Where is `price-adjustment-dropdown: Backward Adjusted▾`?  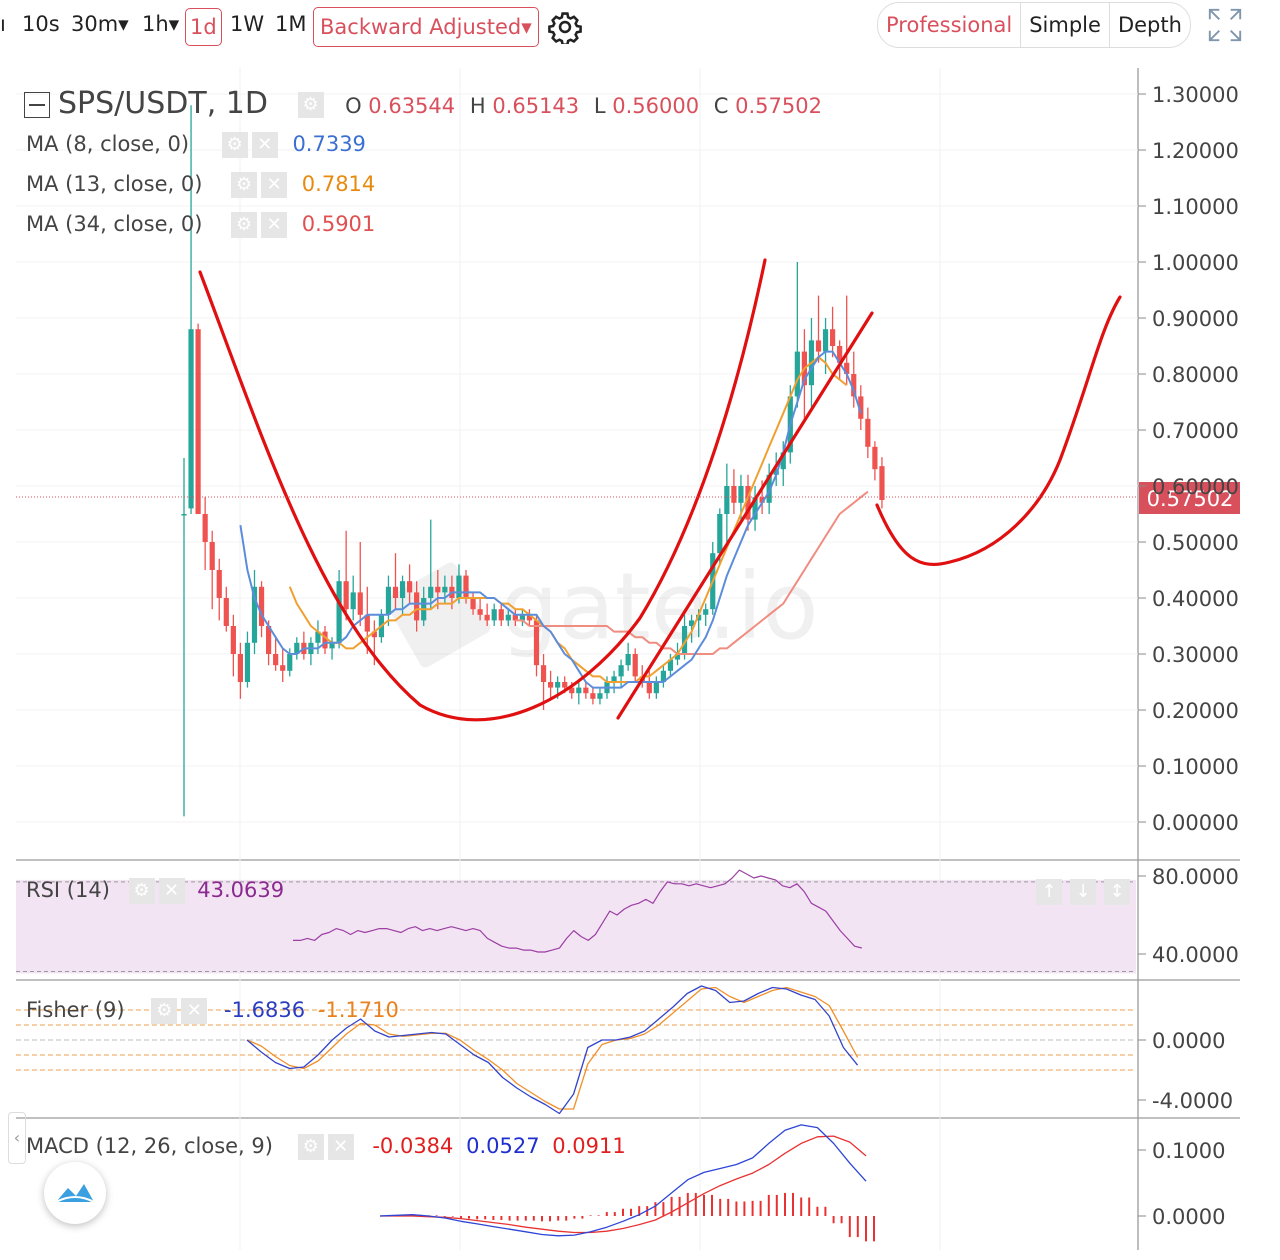
price-adjustment-dropdown: Backward Adjusted▾ is located at coordinates (426, 27).